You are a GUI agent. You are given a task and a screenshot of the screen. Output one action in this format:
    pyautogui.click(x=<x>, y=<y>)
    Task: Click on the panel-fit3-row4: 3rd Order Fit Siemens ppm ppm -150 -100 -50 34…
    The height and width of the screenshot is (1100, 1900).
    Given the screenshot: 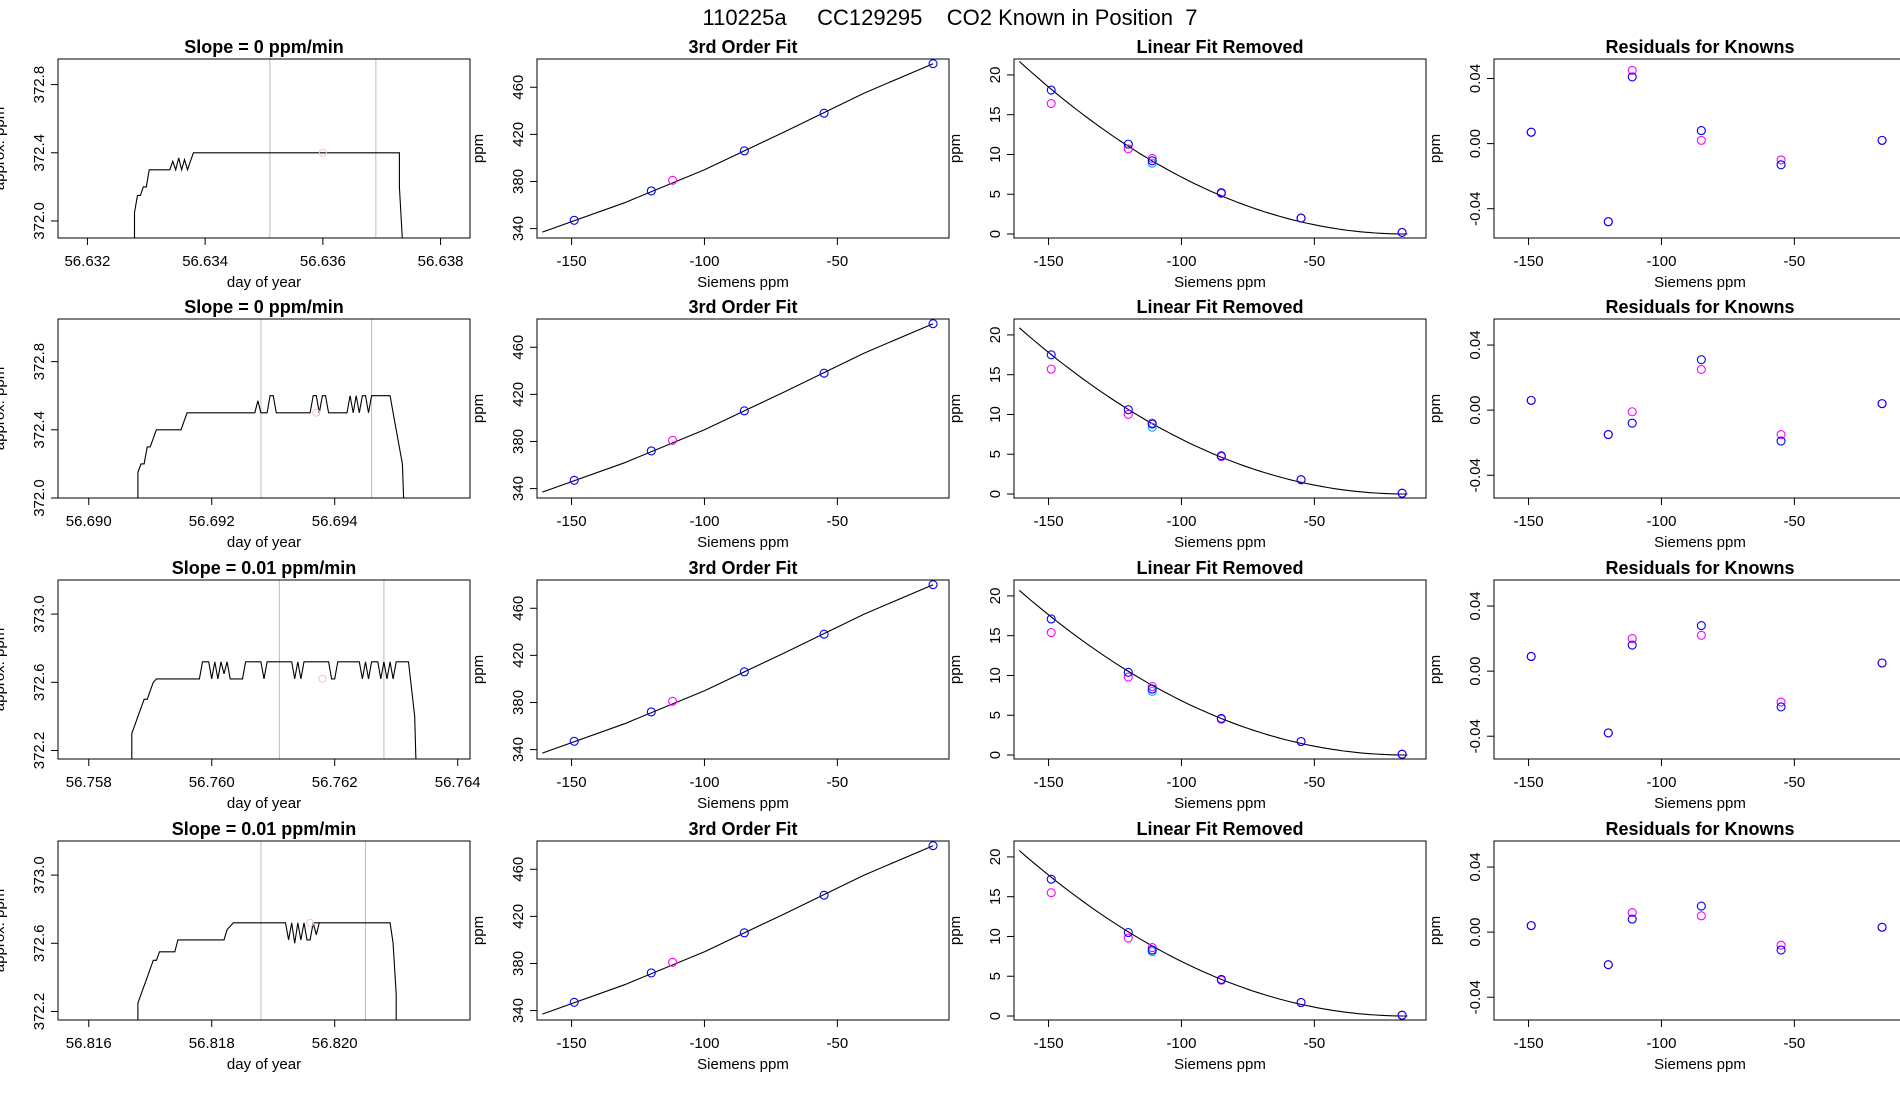 What is the action you would take?
    pyautogui.click(x=710, y=946)
    